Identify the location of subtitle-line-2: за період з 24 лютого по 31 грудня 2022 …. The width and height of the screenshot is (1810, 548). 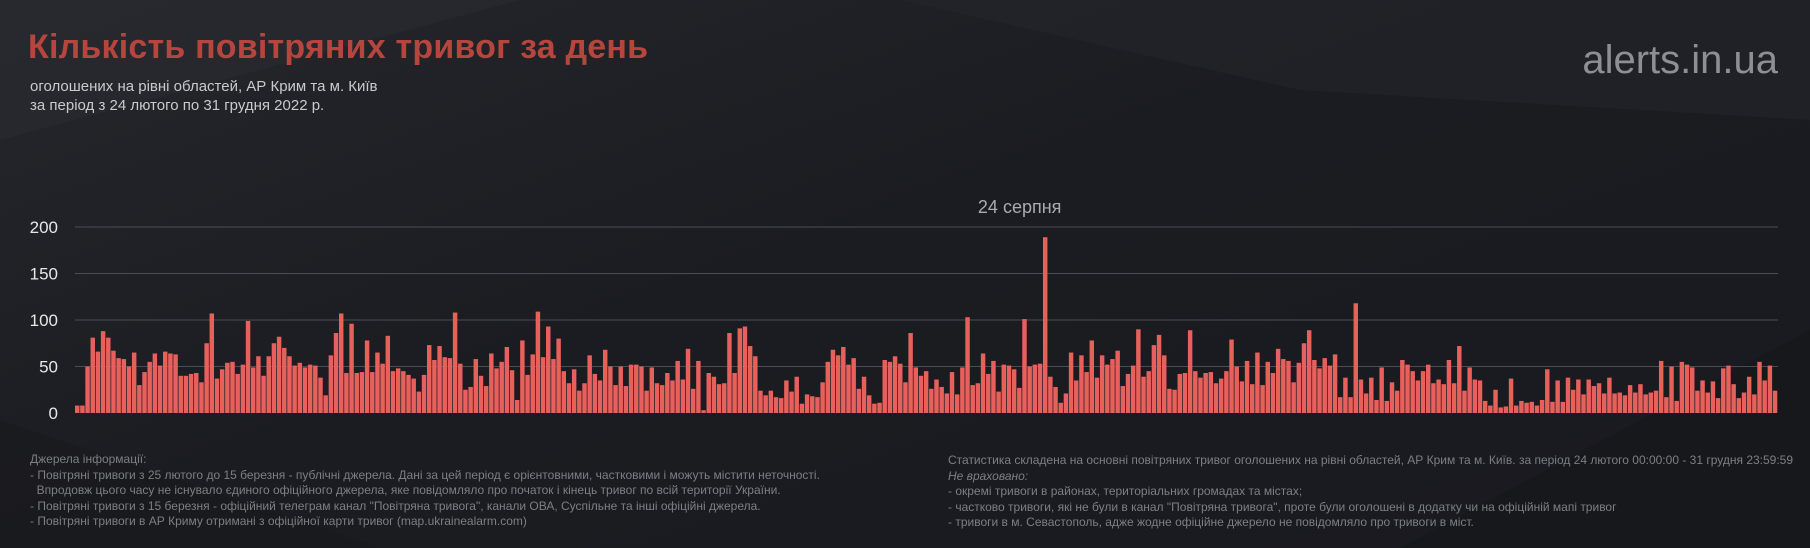
(177, 105).